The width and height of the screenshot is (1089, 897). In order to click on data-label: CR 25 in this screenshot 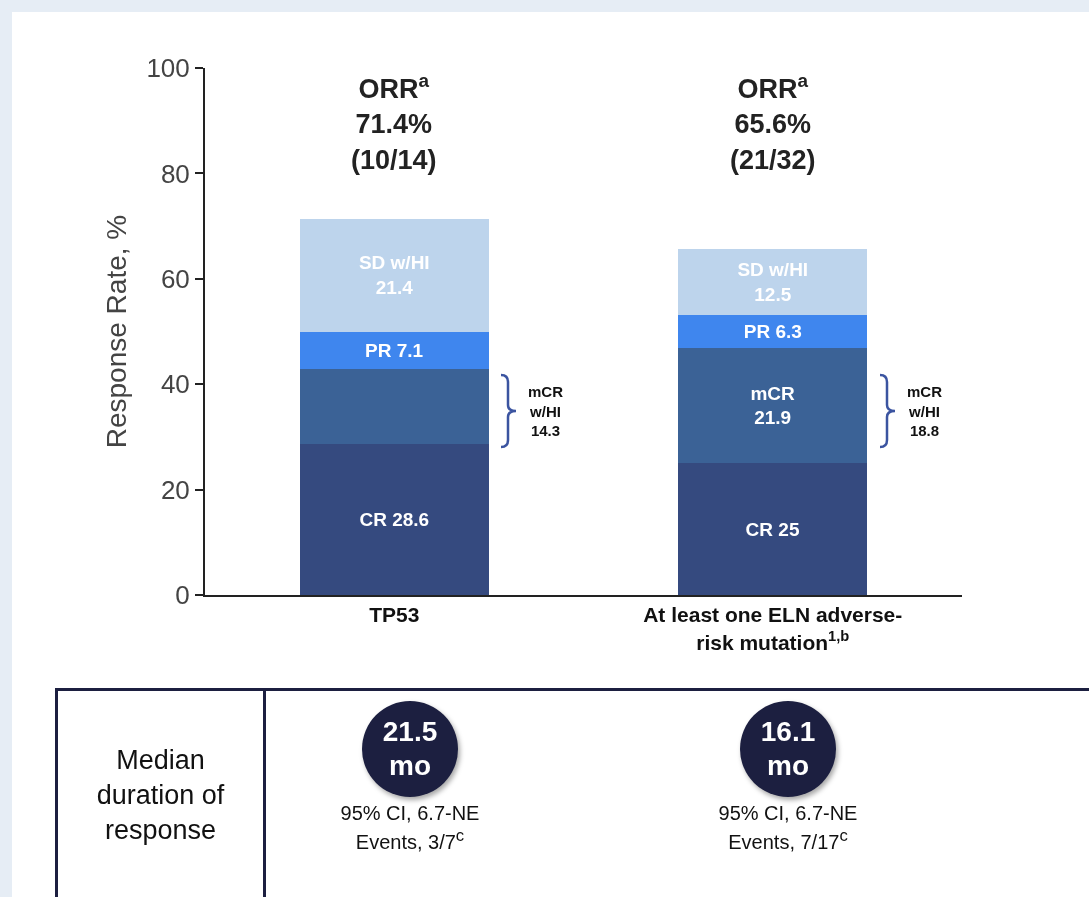, I will do `click(772, 529)`.